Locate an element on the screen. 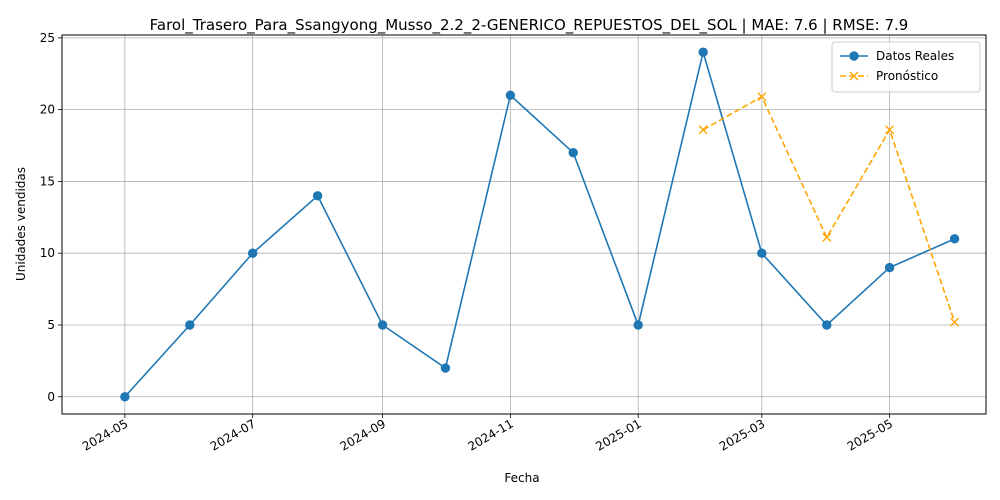  legend-entry: Pronóstico is located at coordinates (889, 76).